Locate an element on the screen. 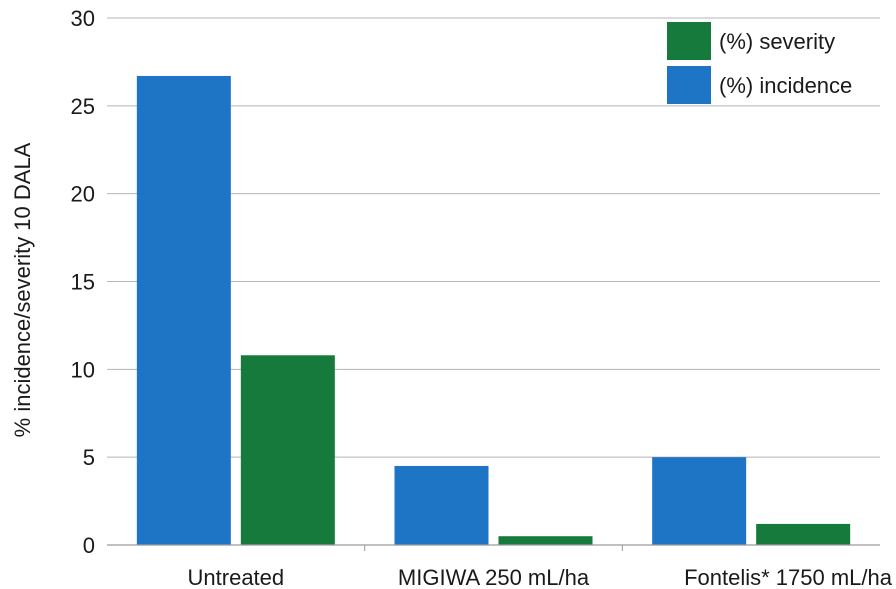 The image size is (896, 589). y-tick-label: 0 is located at coordinates (89, 545).